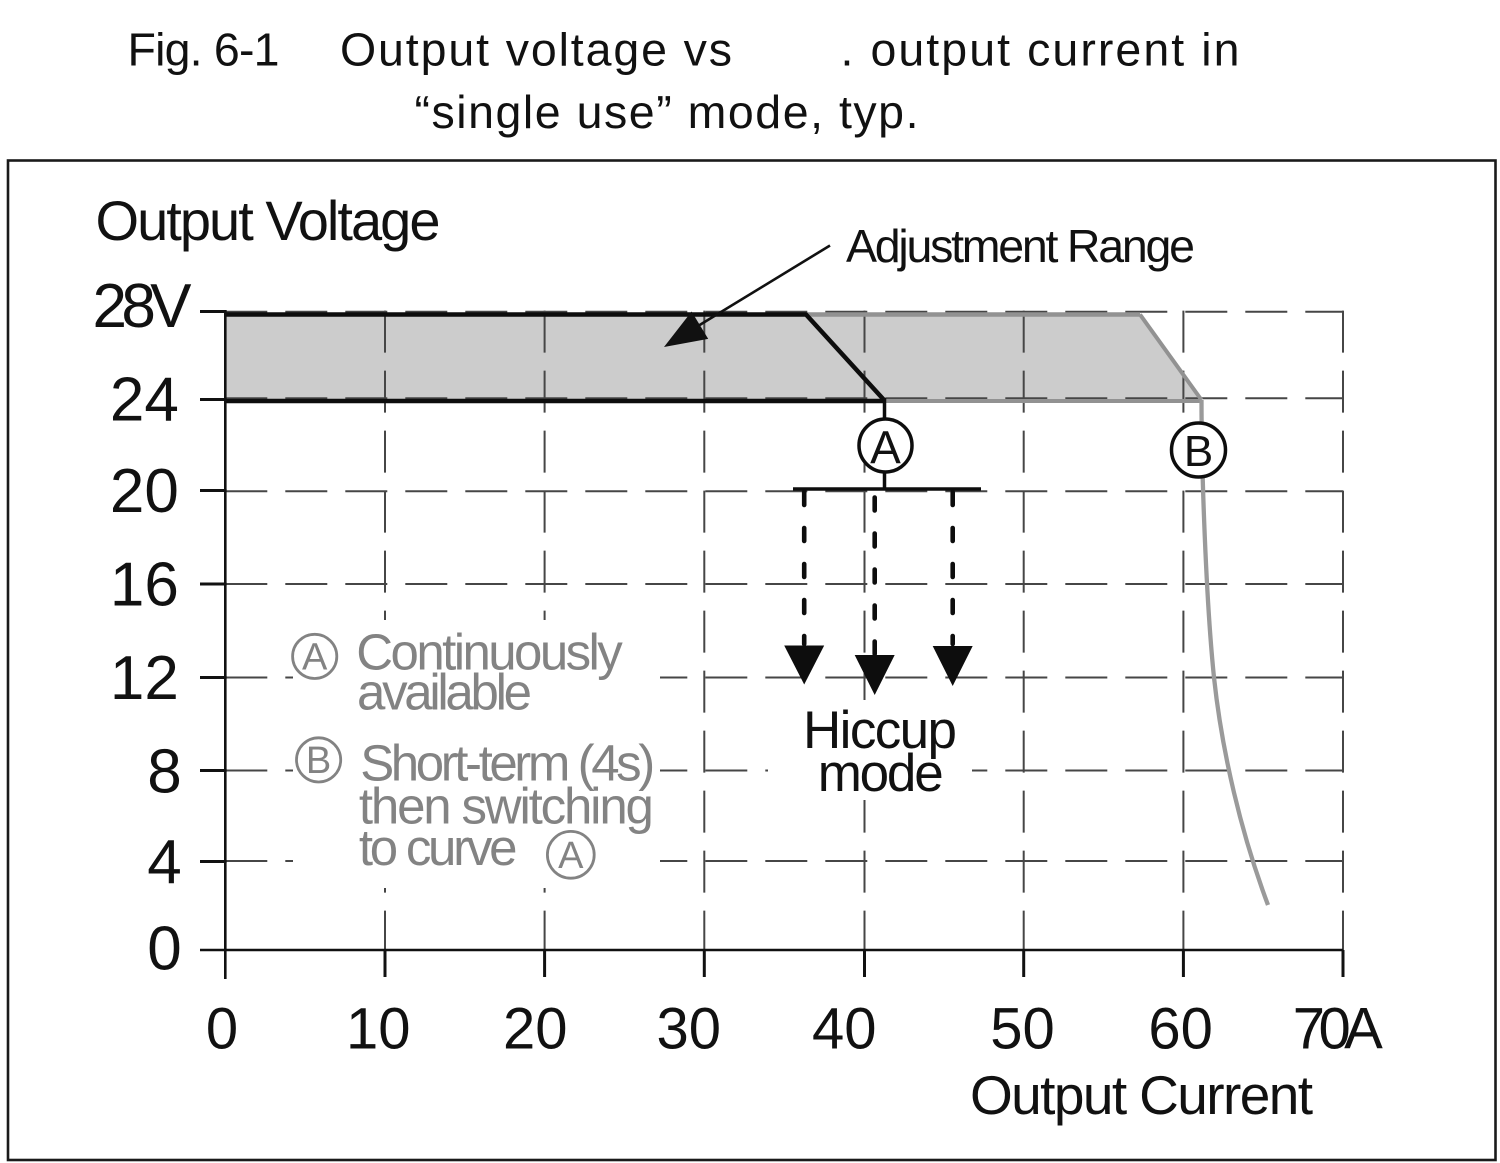 Image resolution: width=1500 pixels, height=1163 pixels. What do you see at coordinates (144, 585) in the screenshot?
I see `svg-text: 16` at bounding box center [144, 585].